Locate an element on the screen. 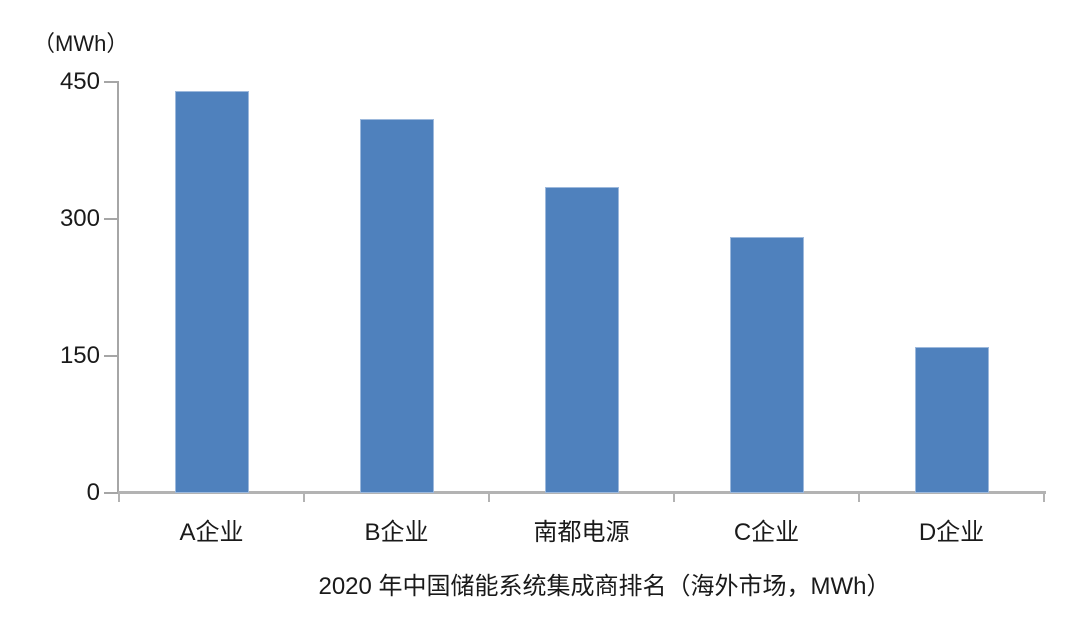 The width and height of the screenshot is (1080, 632). x-axis-label: C企业 is located at coordinates (766, 532).